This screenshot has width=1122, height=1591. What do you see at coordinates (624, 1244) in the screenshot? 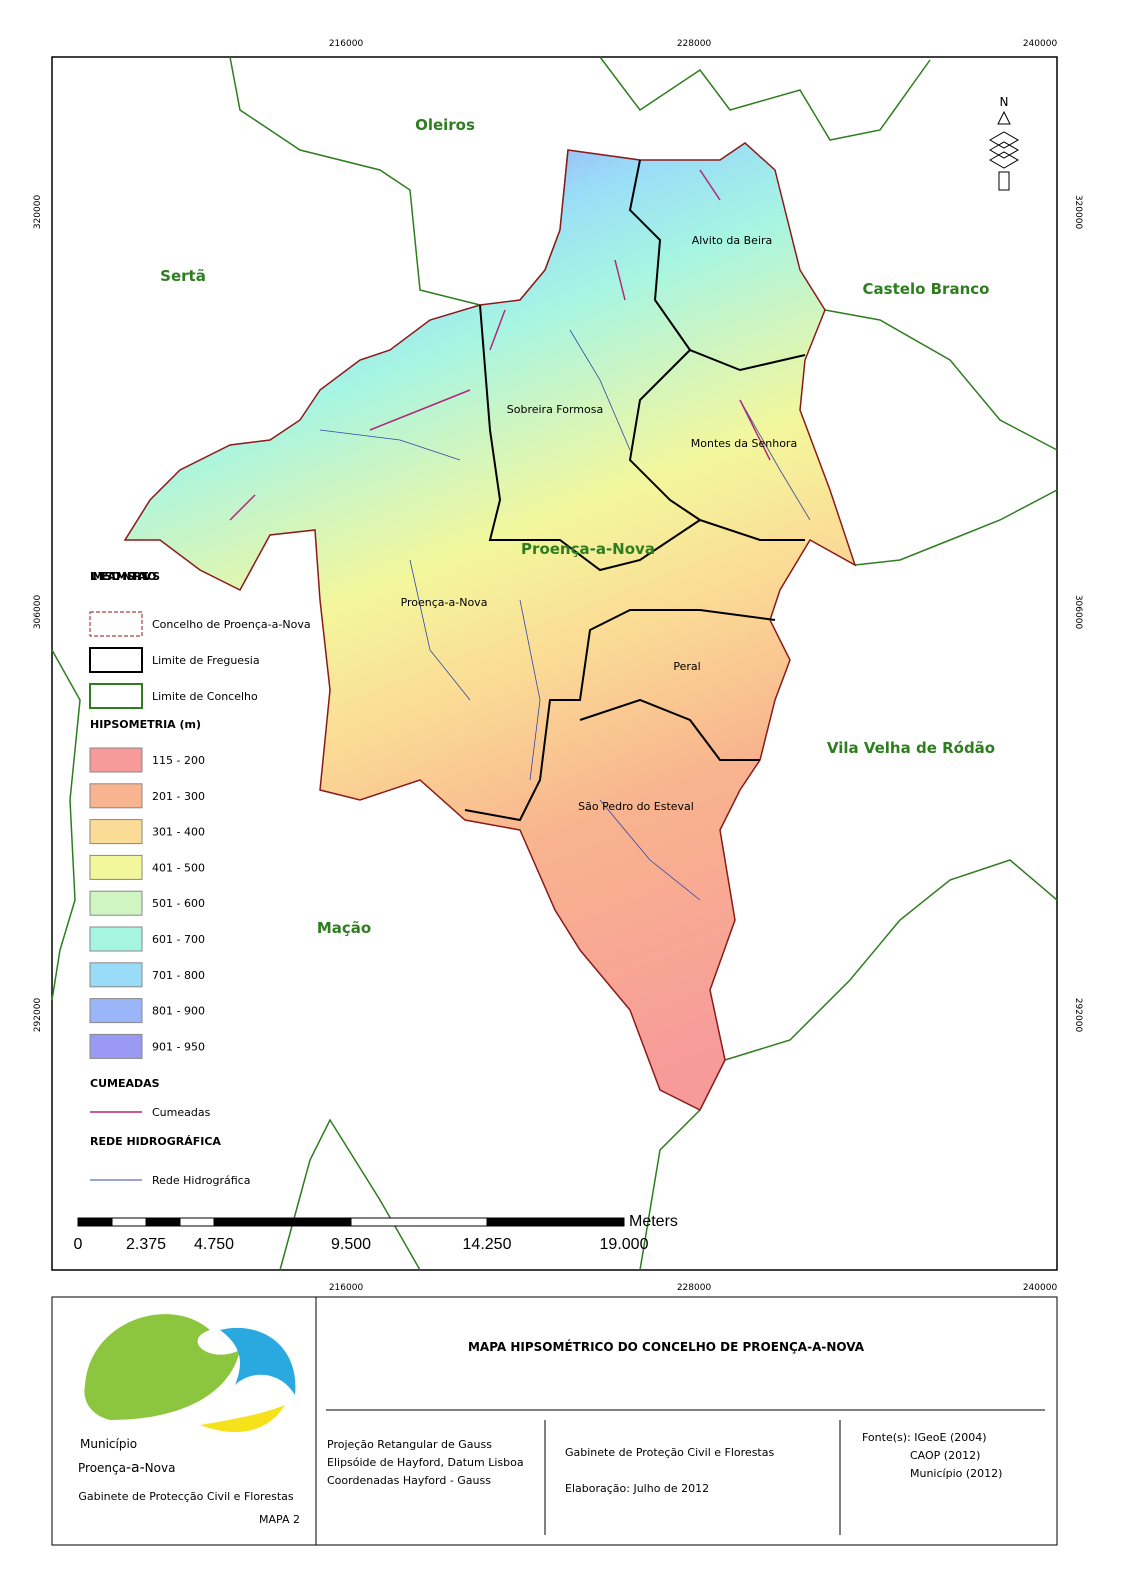
I see `scale-label: 19.000` at bounding box center [624, 1244].